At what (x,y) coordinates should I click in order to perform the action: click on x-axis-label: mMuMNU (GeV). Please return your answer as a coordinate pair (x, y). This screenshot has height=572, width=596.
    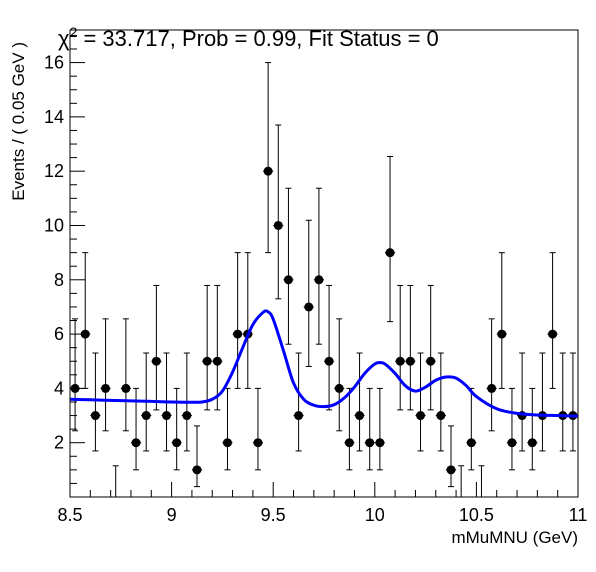
    Looking at the image, I should click on (514, 537).